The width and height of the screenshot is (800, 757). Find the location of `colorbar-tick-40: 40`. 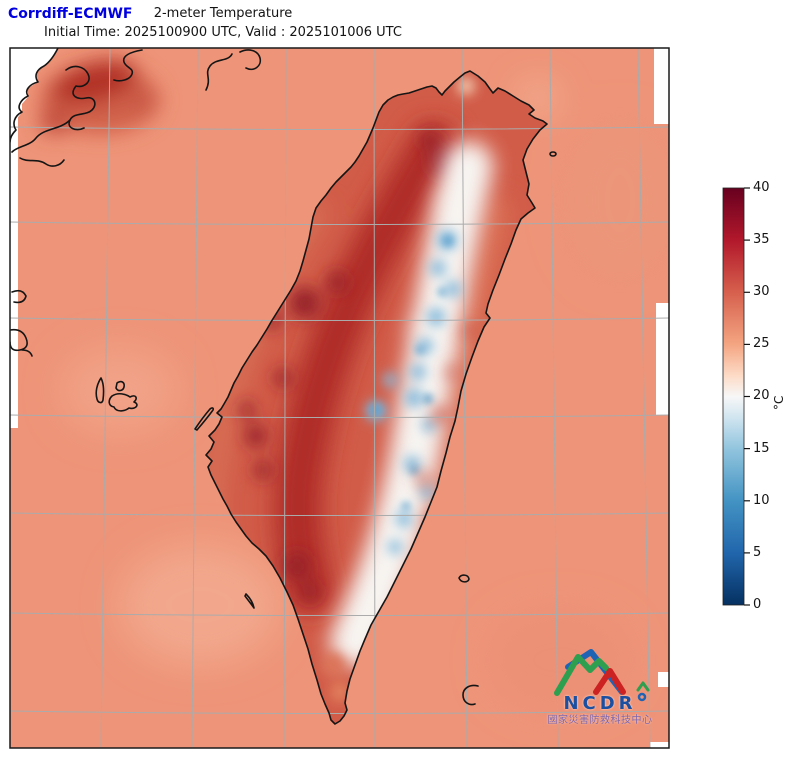

colorbar-tick-40: 40 is located at coordinates (761, 187).